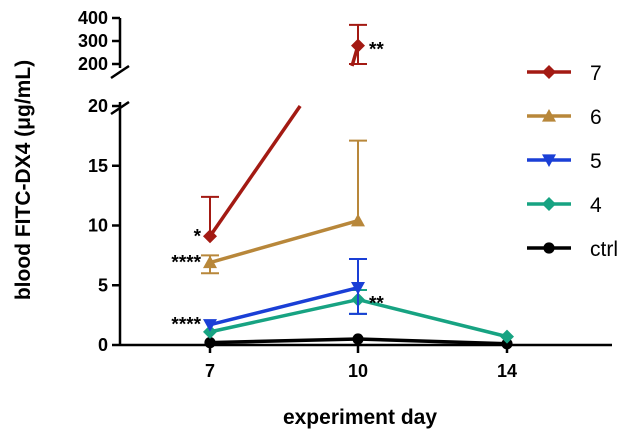 This screenshot has width=627, height=441. I want to click on x-axis-title: experiment day, so click(360, 417).